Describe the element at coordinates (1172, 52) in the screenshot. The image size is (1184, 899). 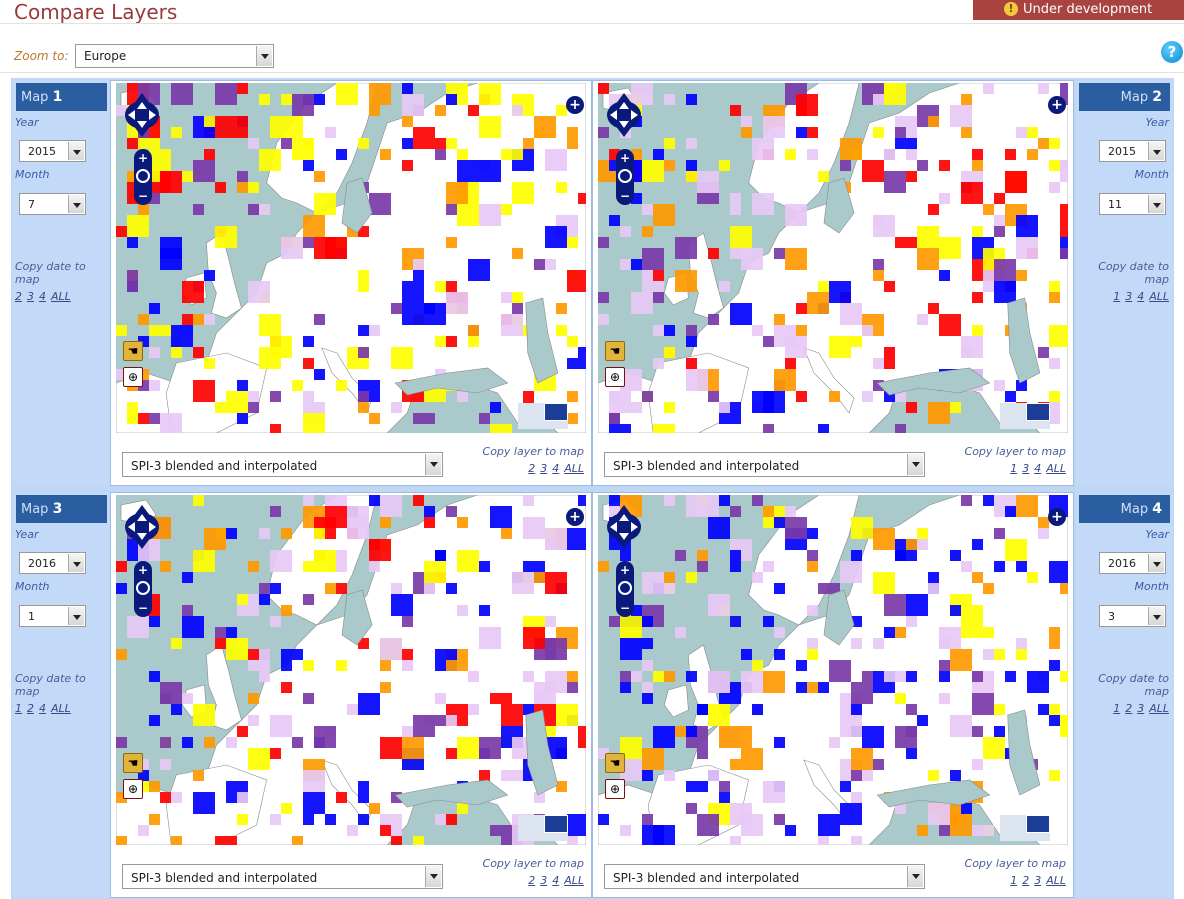
I see `help-icon: ?` at that location.